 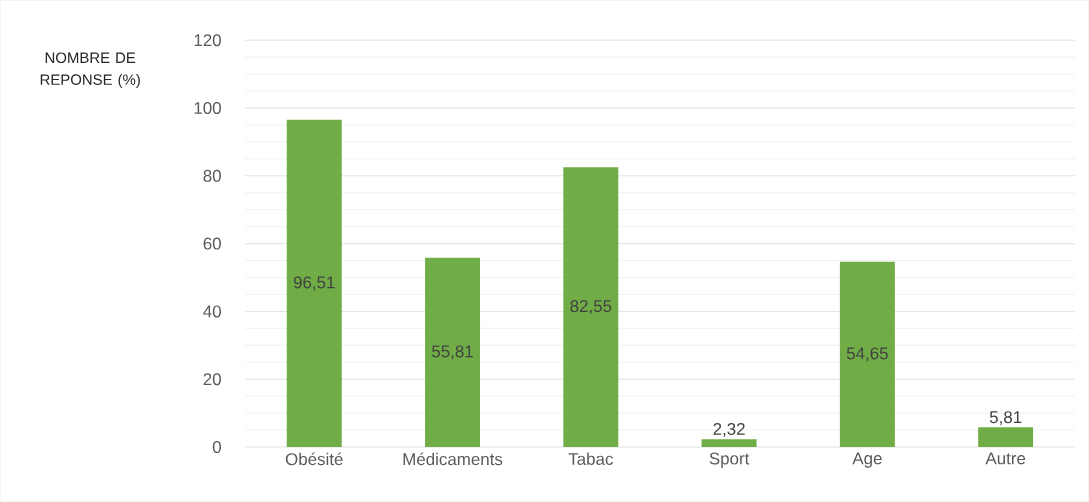 I want to click on data-label: 2,32, so click(x=729, y=429).